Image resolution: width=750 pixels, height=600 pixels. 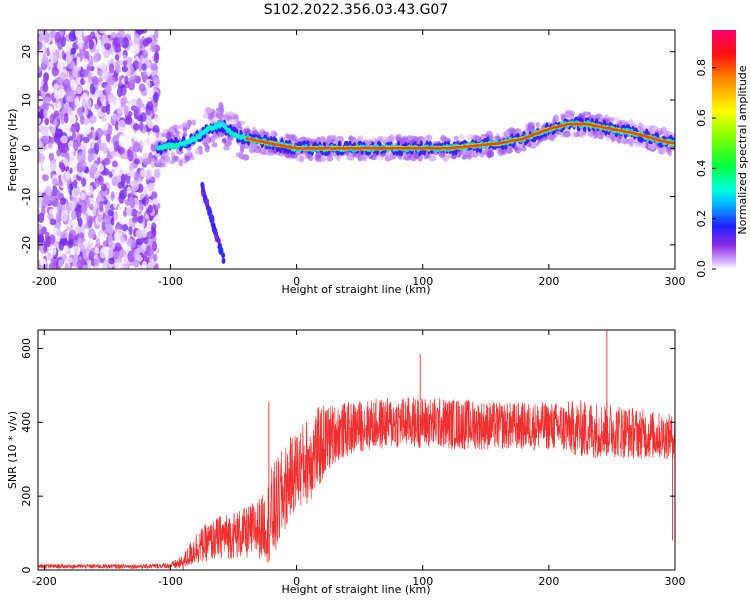 What do you see at coordinates (26, 348) in the screenshot?
I see `y-tick-label: 600` at bounding box center [26, 348].